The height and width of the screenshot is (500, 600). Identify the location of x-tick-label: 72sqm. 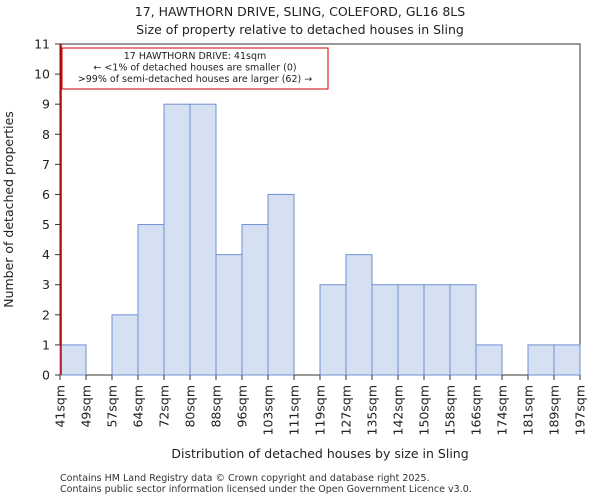
(164, 406).